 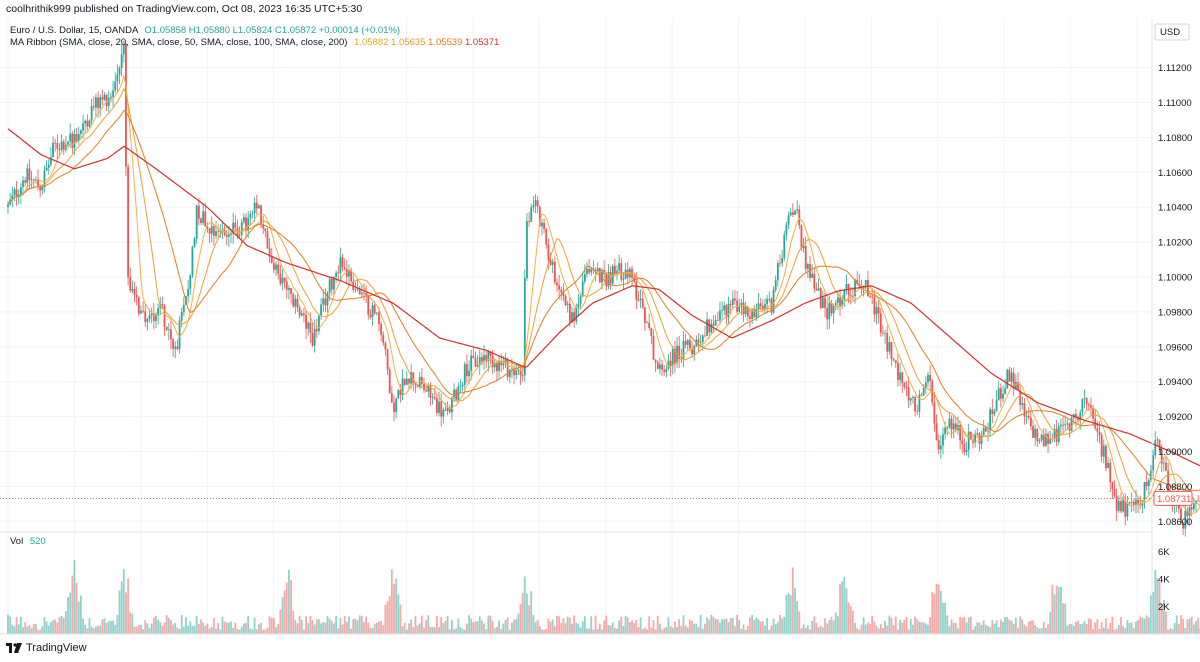 I want to click on last-price-label: 1.08731, so click(x=1174, y=499).